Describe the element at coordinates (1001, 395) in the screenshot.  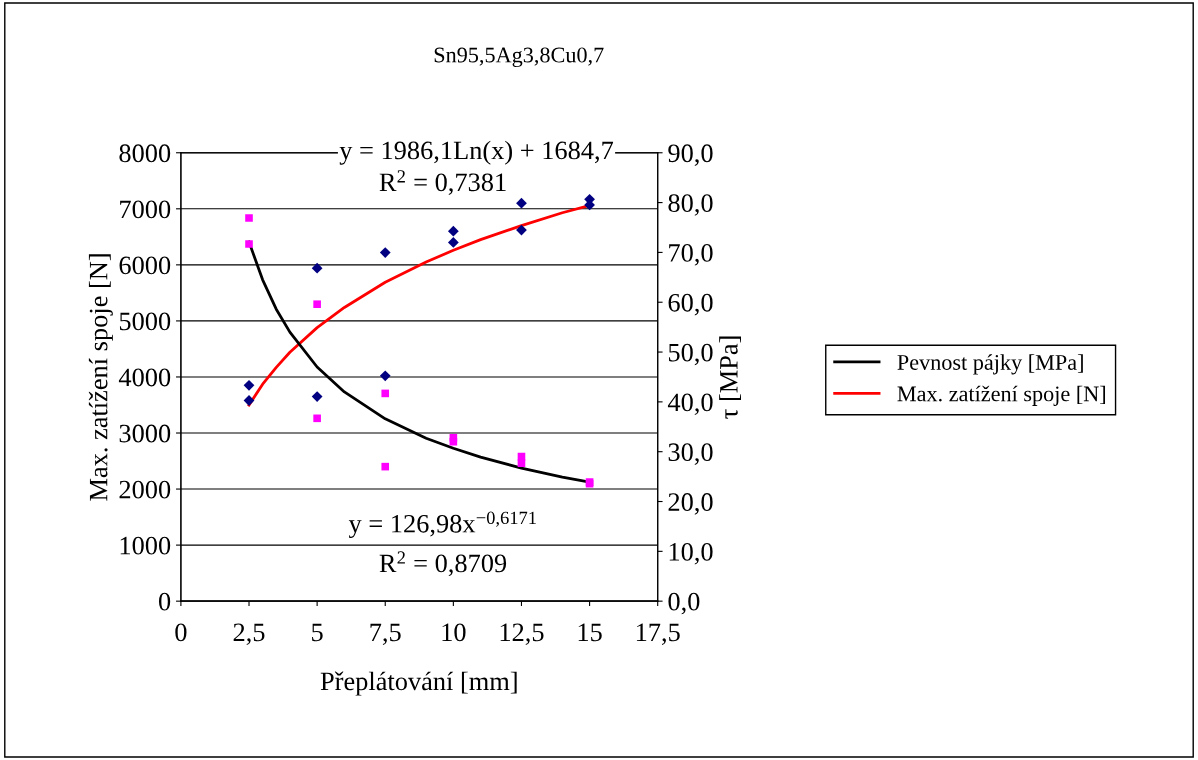
I see `legend-label: Max. zatížení spoje [N]` at that location.